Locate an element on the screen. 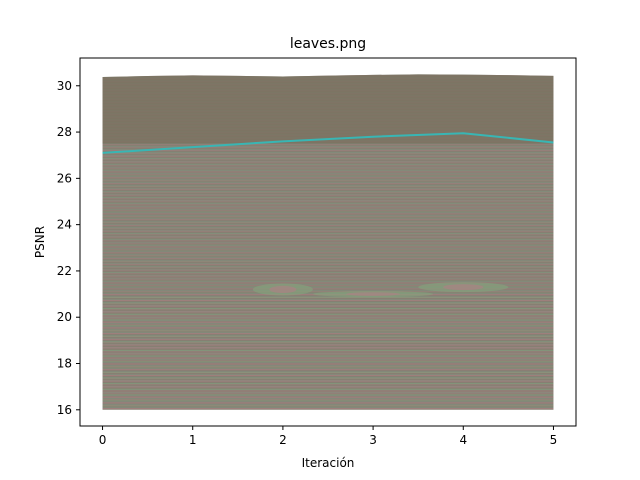  y-tick-label: 18 is located at coordinates (64, 364).